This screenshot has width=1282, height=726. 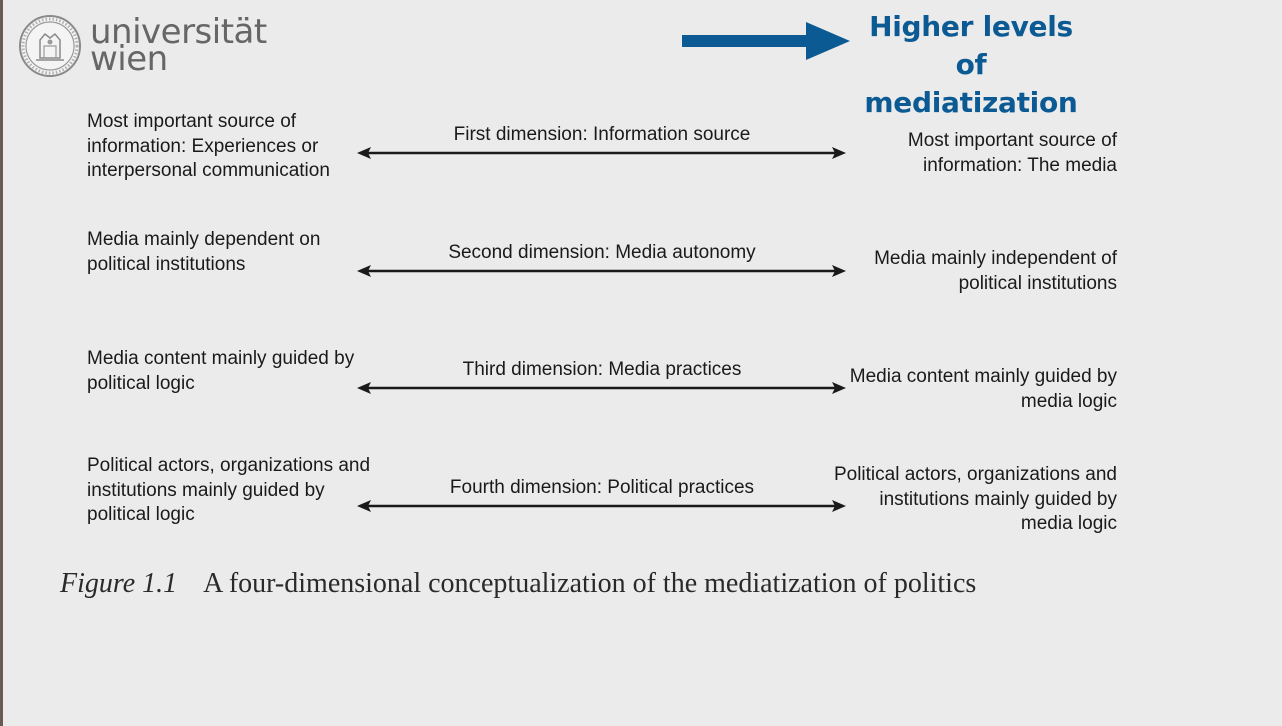 What do you see at coordinates (602, 487) in the screenshot?
I see `dimension-4-label: Fourth dimension: Political practices` at bounding box center [602, 487].